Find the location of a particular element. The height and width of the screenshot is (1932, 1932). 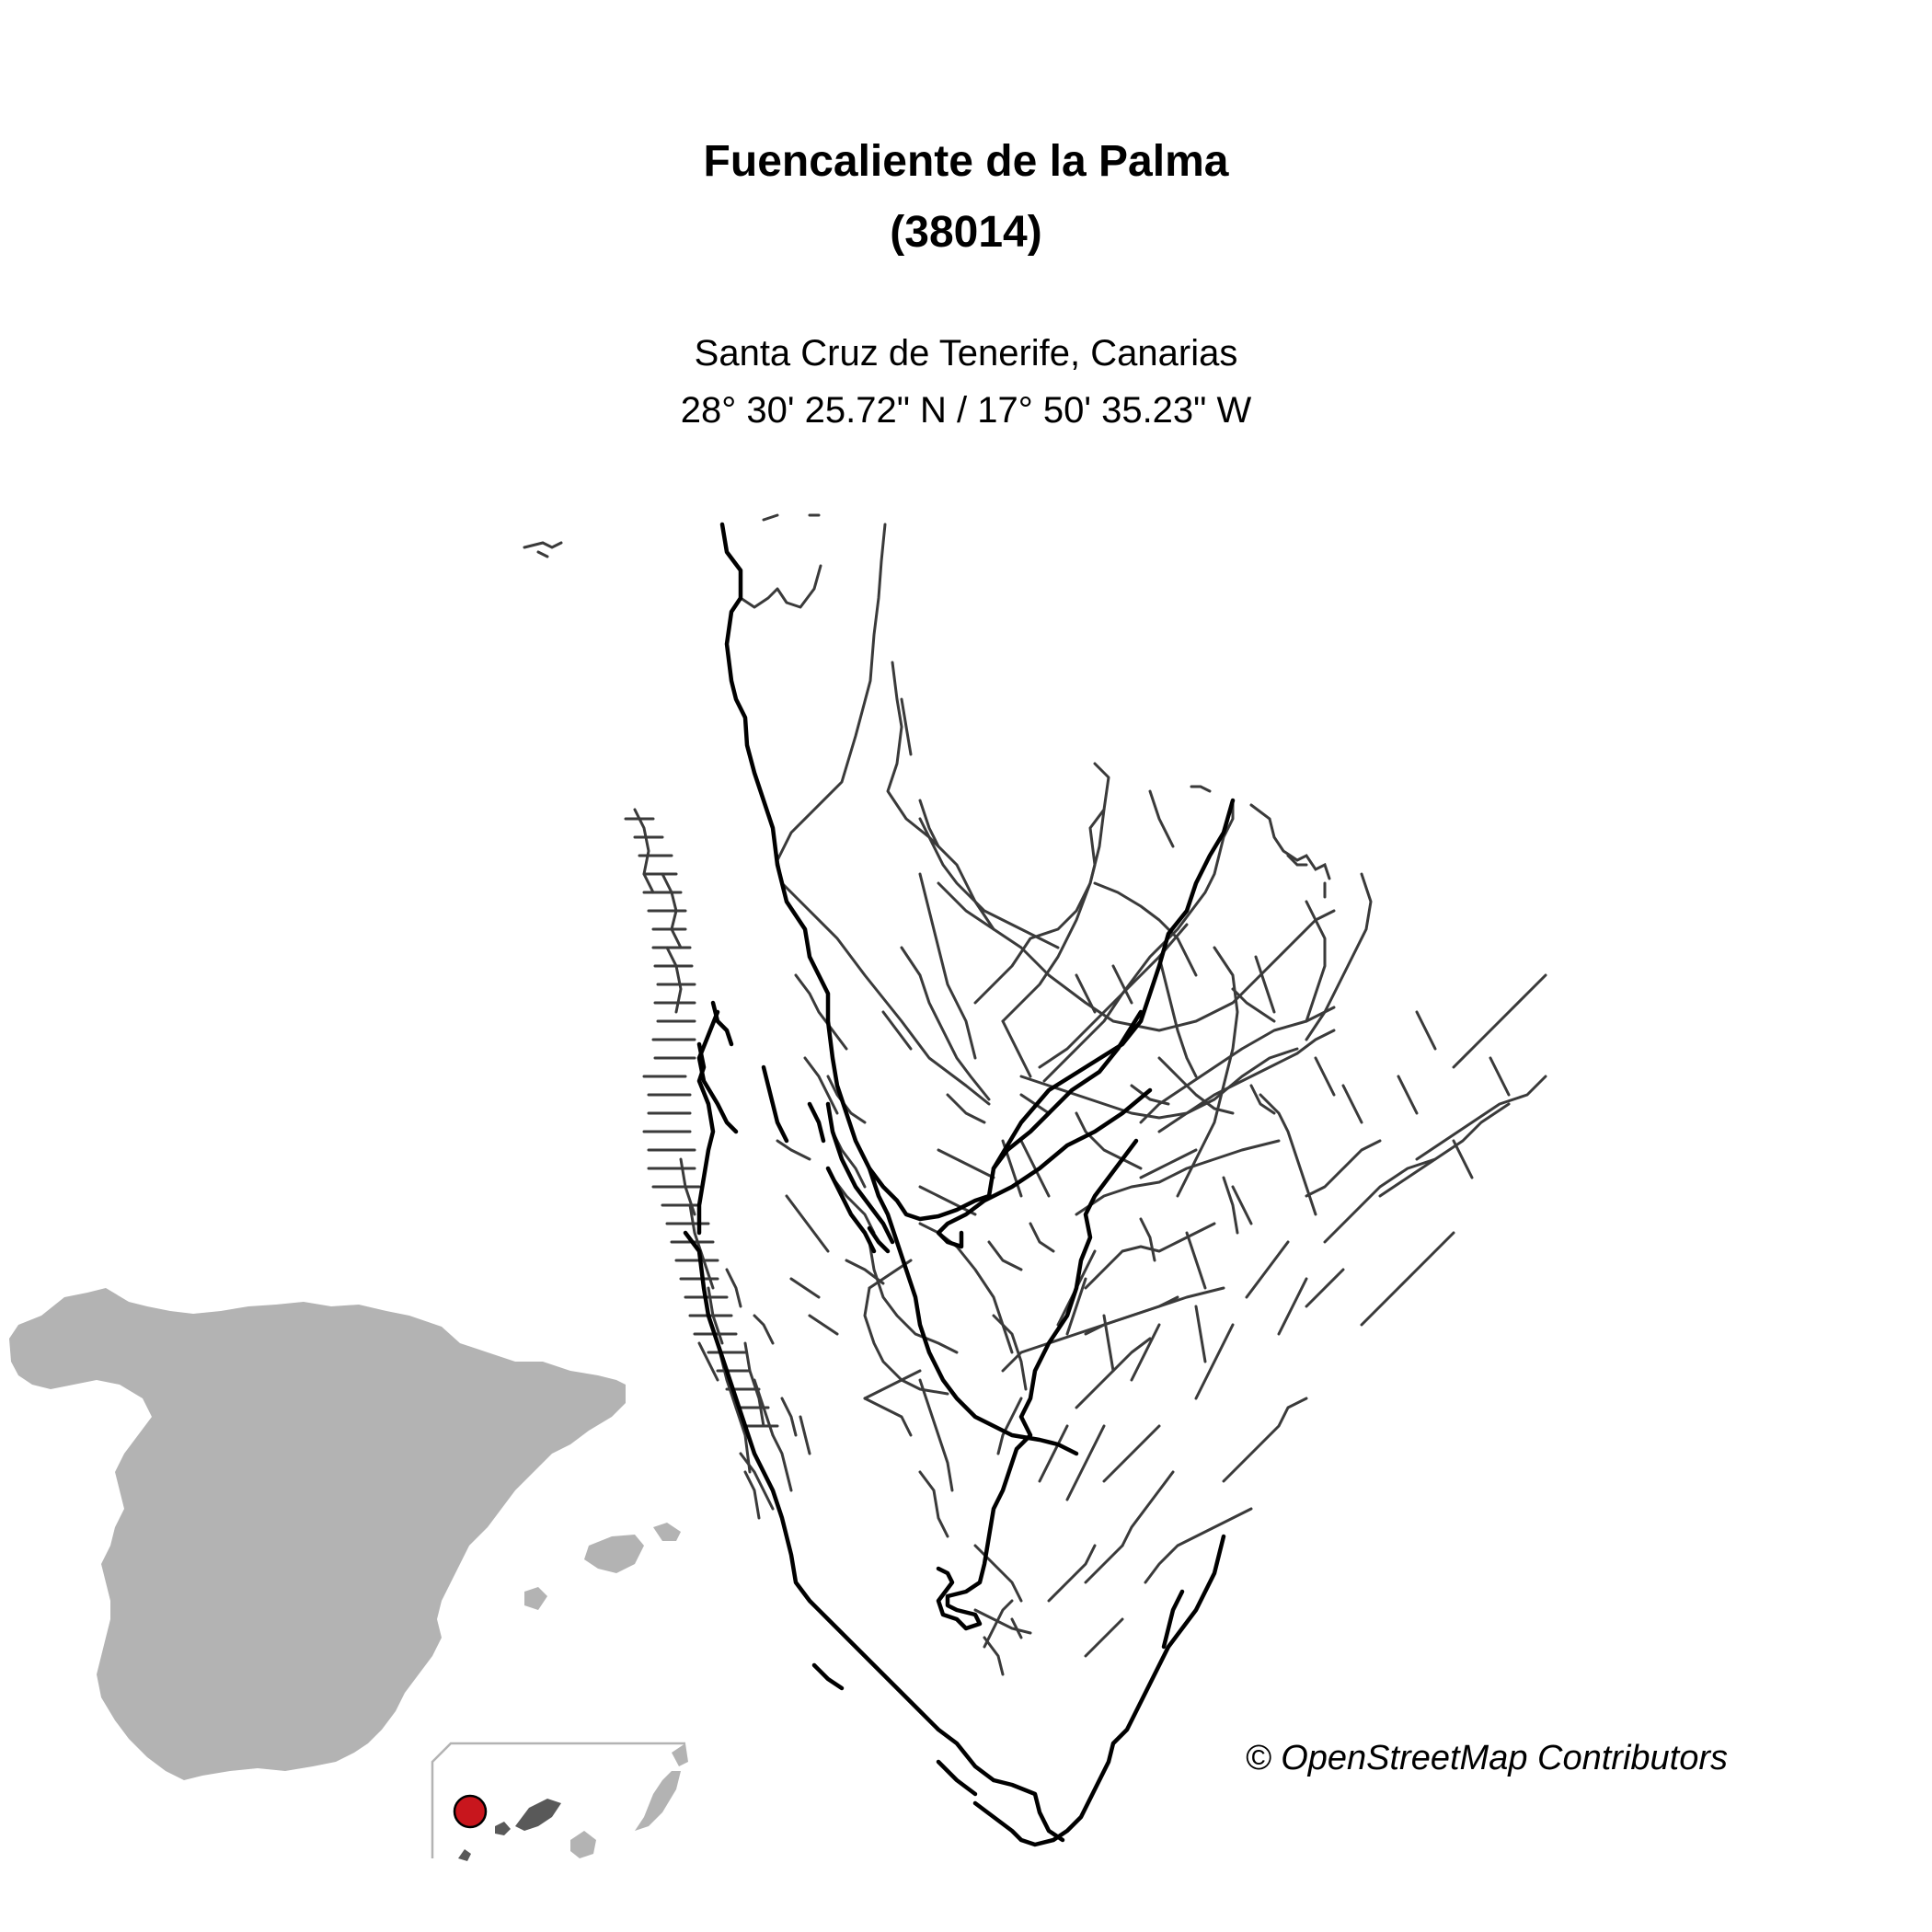

menorca-island is located at coordinates (667, 1532).